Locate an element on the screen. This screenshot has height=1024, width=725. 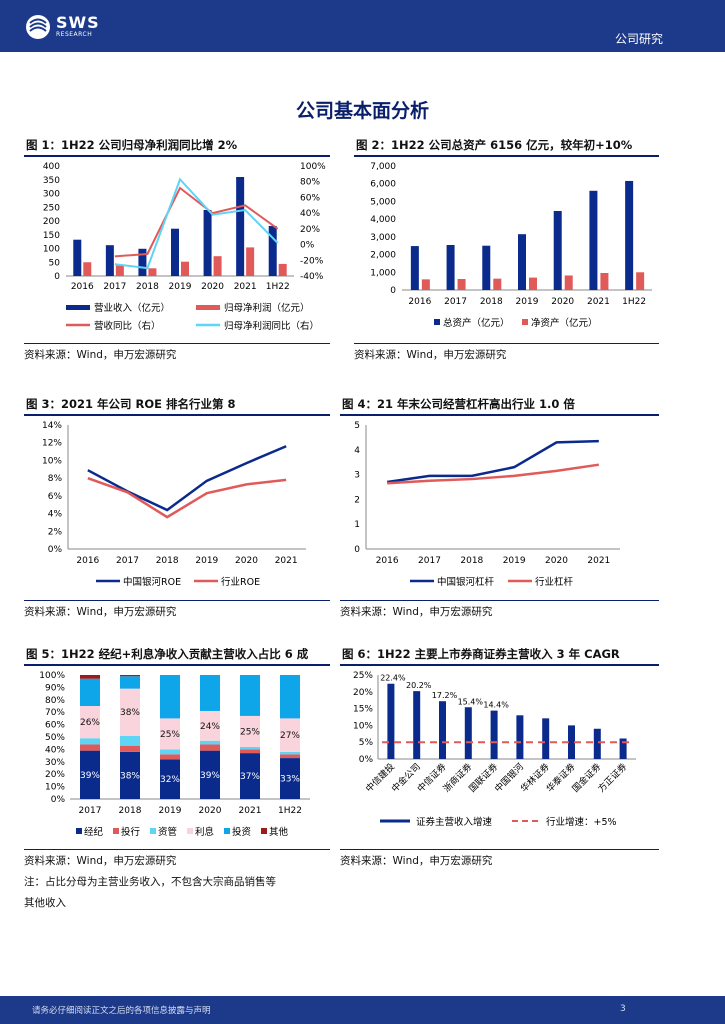
data-label: 38% is located at coordinates (130, 713).